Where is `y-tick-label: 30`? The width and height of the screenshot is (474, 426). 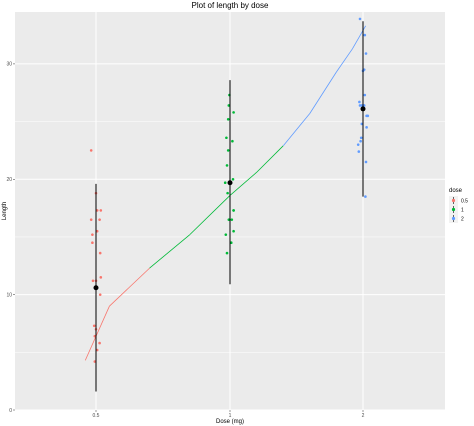
y-tick-label: 30 is located at coordinates (9, 65).